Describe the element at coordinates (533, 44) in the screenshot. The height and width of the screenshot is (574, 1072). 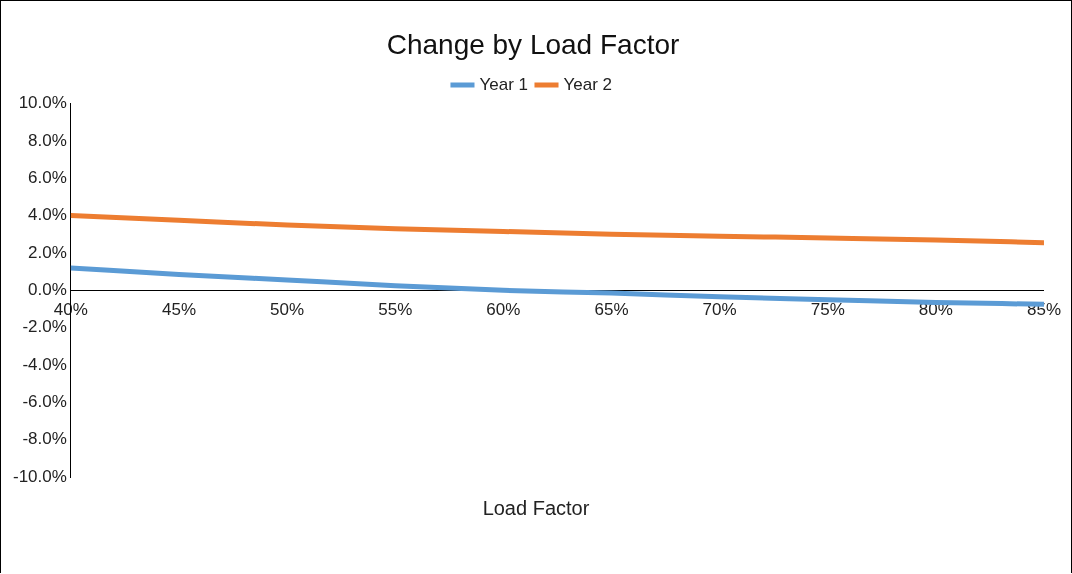
I see `chart-title: Change by Load Factor` at that location.